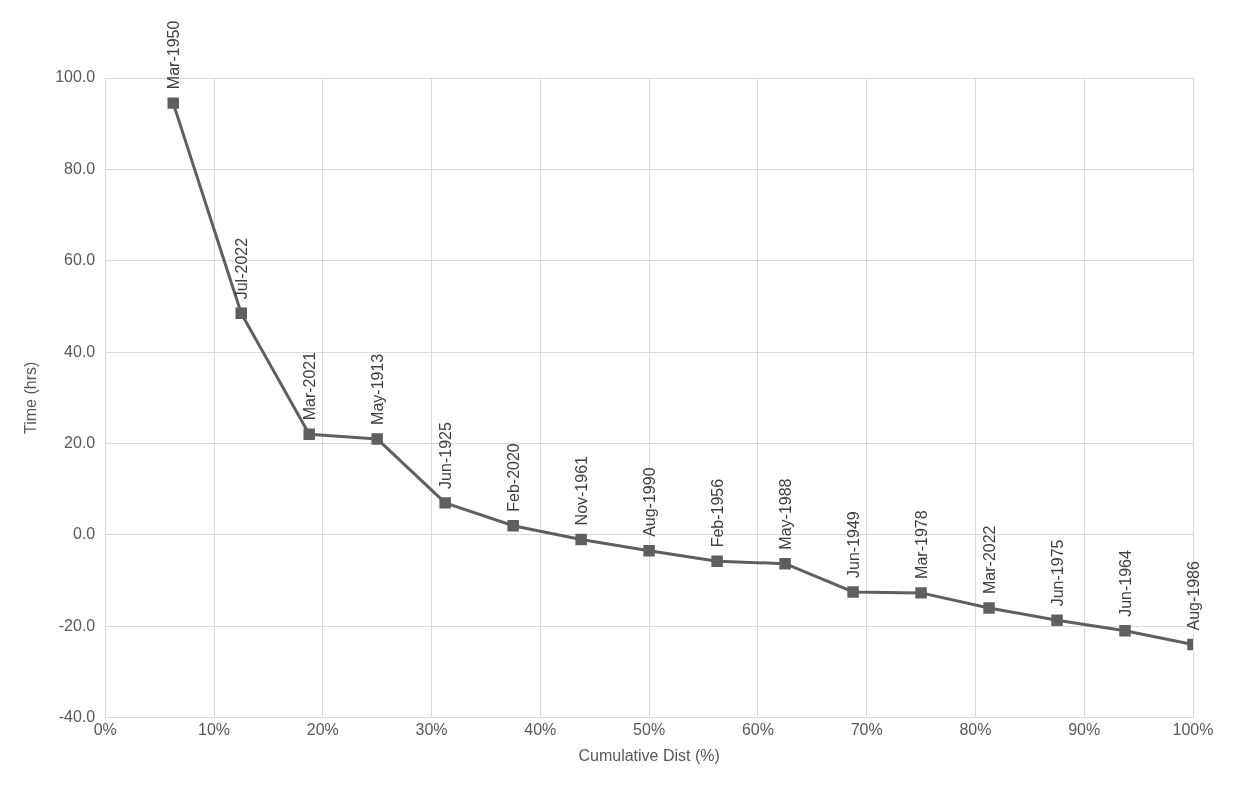 The width and height of the screenshot is (1243, 790). I want to click on annotation: Mar-1950, so click(174, 55).